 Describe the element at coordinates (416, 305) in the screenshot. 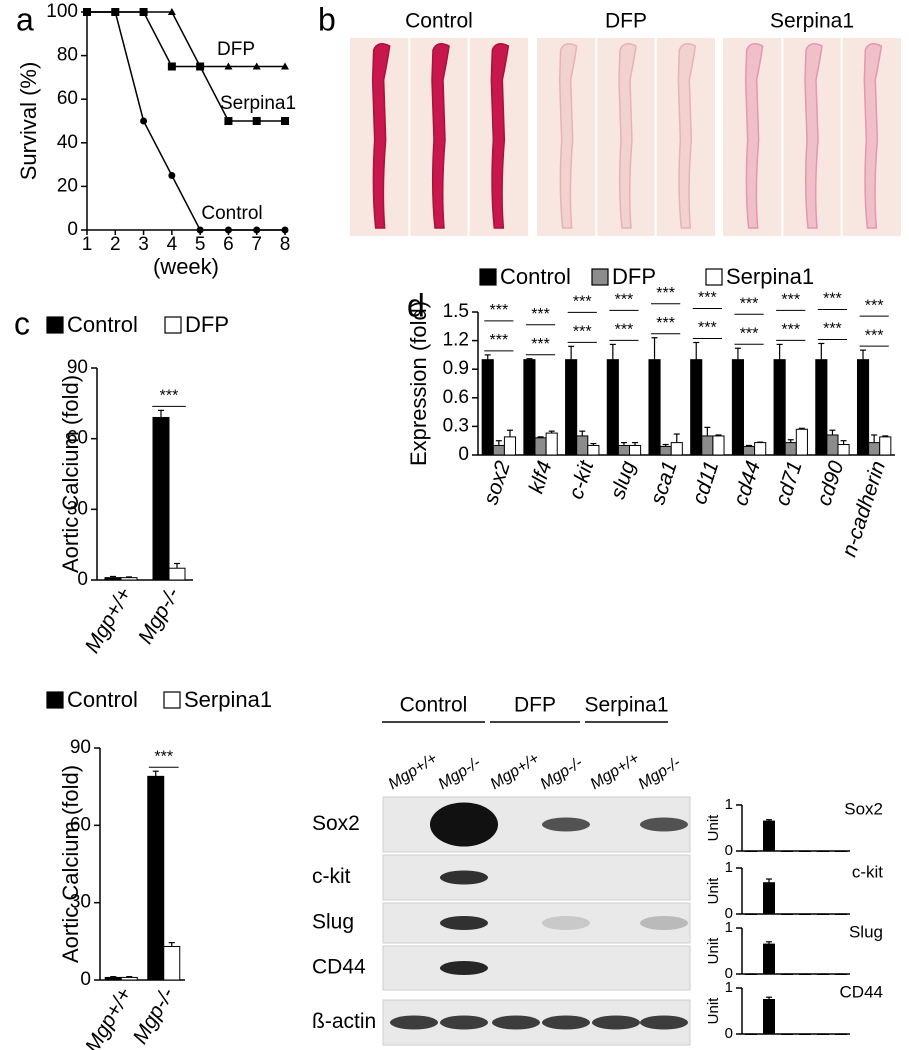

I see `panel-letter: d` at that location.